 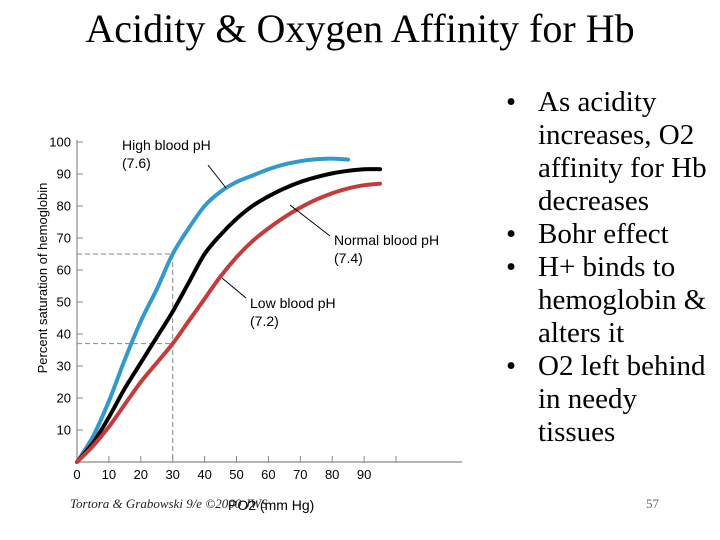 What do you see at coordinates (652, 503) in the screenshot?
I see `slide-number: 57` at bounding box center [652, 503].